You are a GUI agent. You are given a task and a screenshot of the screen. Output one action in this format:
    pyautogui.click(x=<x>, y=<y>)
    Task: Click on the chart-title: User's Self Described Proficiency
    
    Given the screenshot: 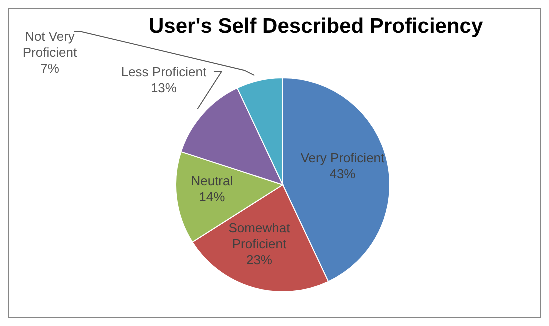 What is the action you would take?
    pyautogui.click(x=316, y=27)
    